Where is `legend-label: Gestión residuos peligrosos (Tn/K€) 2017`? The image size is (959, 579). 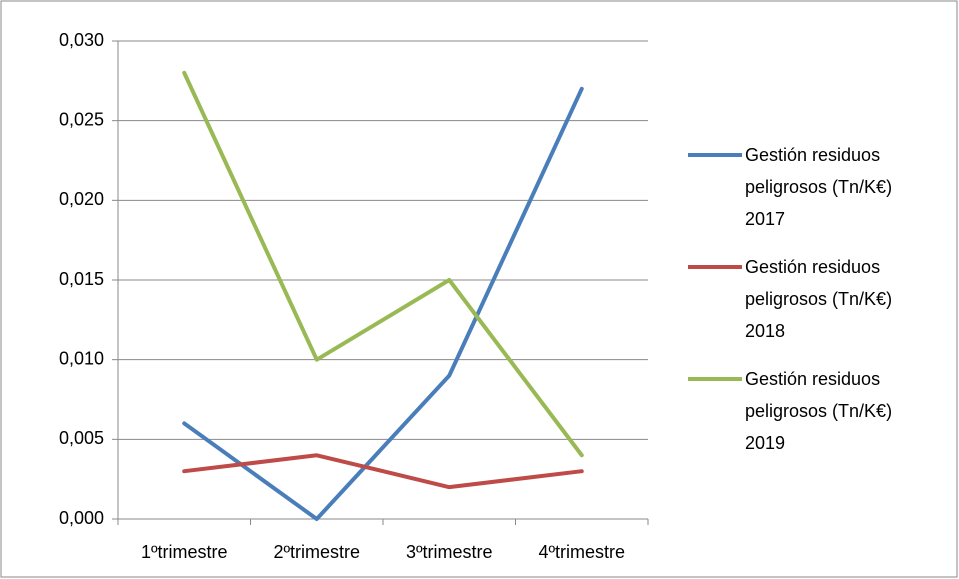
legend-label: Gestión residuos peligrosos (Tn/K€) 2017 is located at coordinates (819, 187).